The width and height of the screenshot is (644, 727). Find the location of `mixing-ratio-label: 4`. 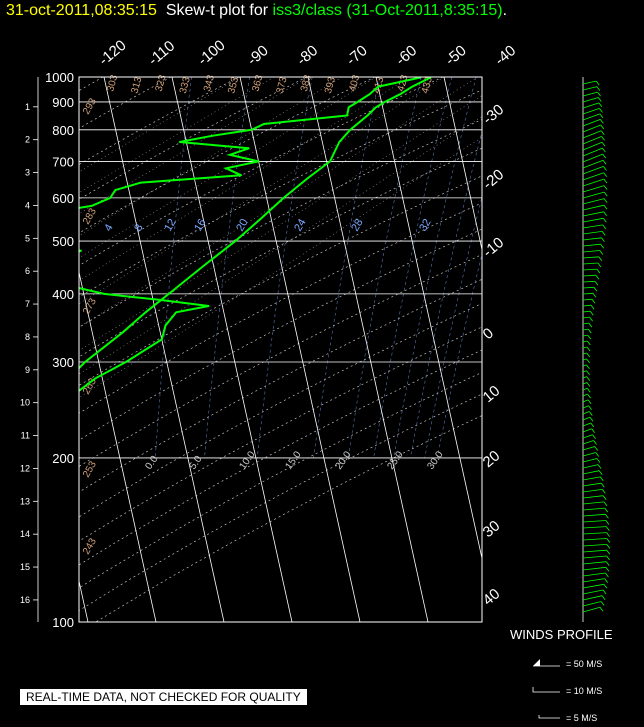

mixing-ratio-label: 4 is located at coordinates (108, 227).